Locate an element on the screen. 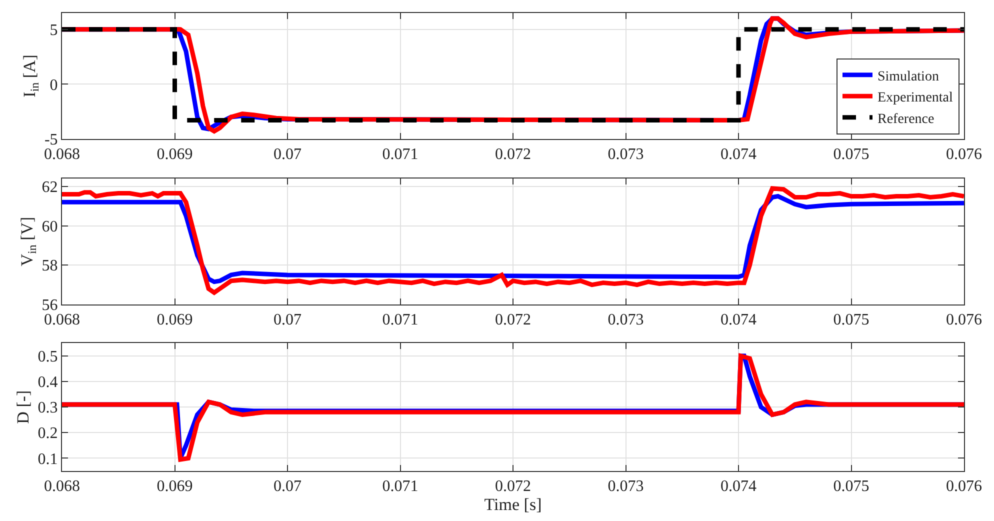 This screenshot has width=994, height=521. y-tick-label: 0.3 is located at coordinates (48, 408).